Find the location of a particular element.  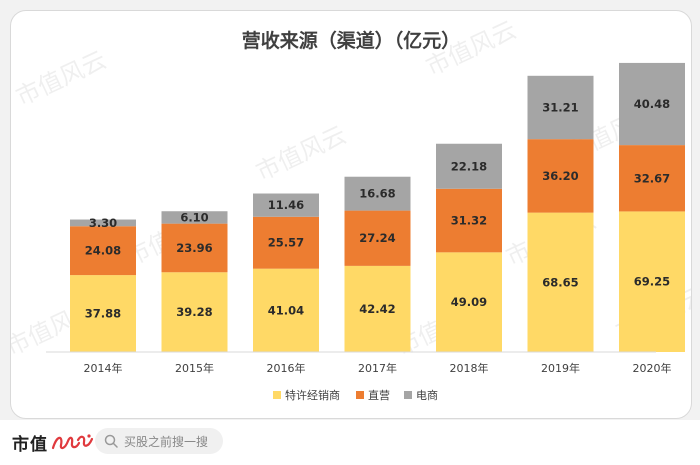

data-label: 11.46 is located at coordinates (286, 205).